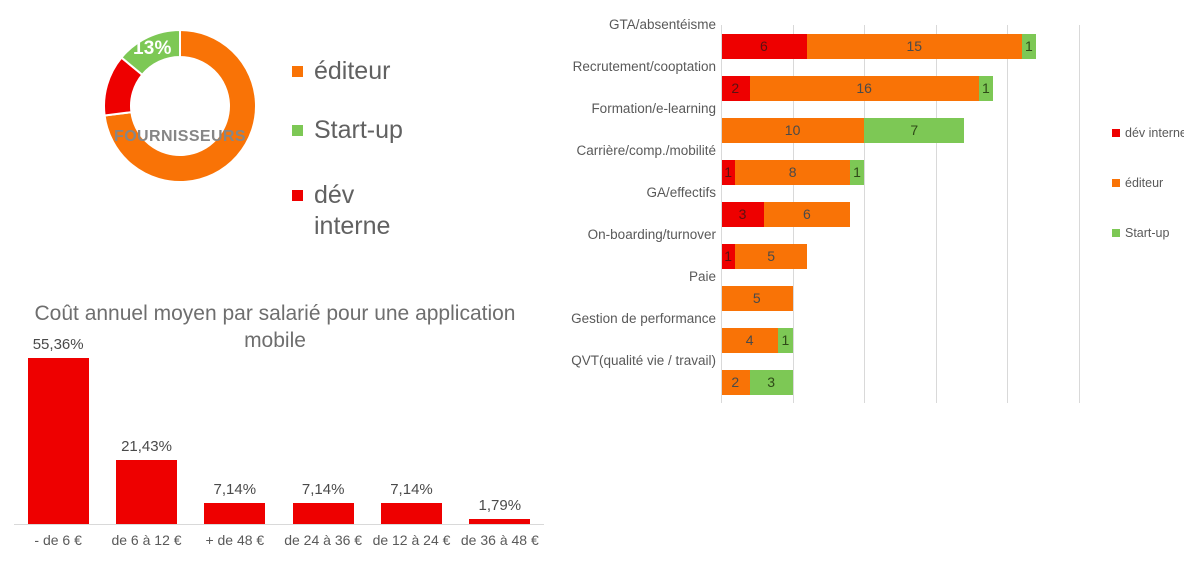  I want to click on stacked-legend-item-dev-interne: dév interne, so click(1148, 133).